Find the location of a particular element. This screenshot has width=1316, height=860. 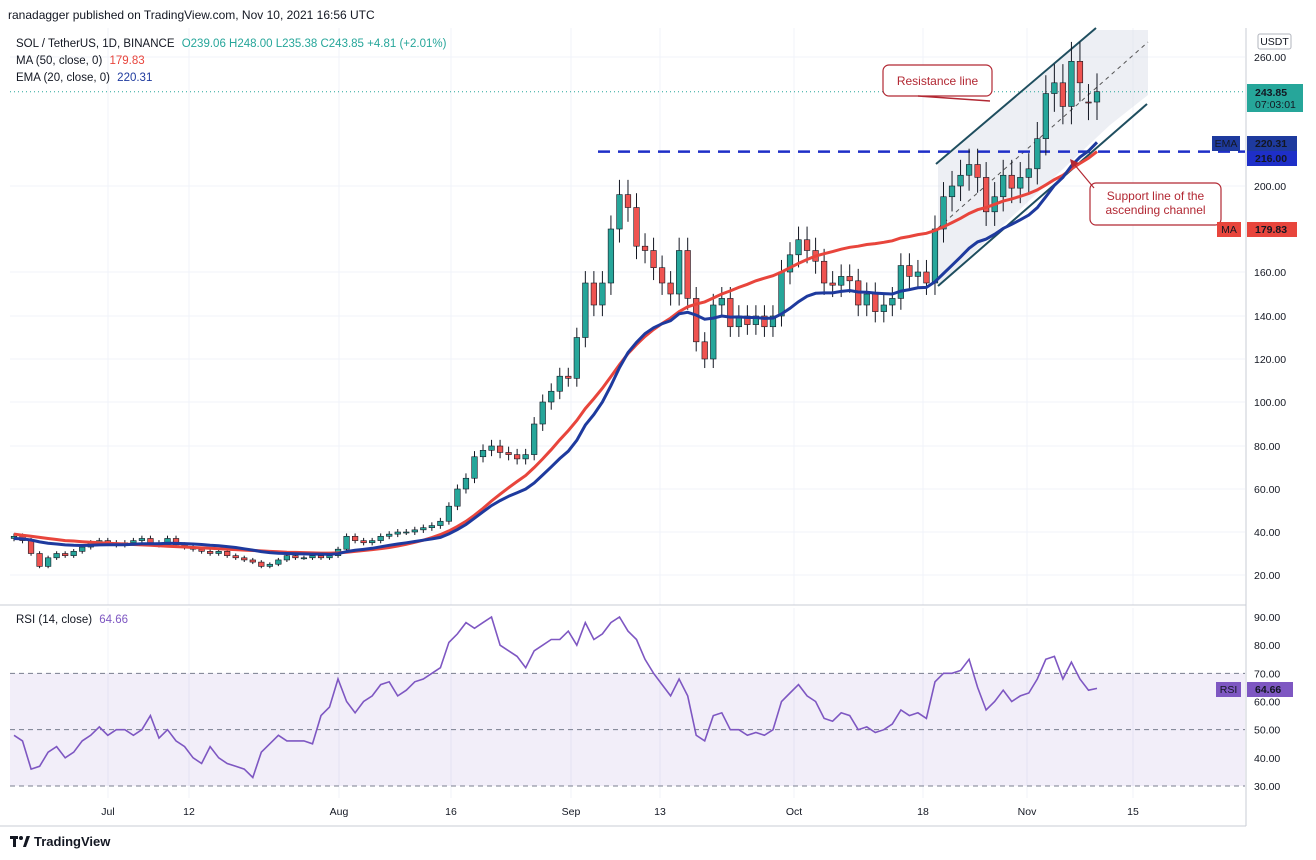

time-tick-label: Aug is located at coordinates (339, 812).